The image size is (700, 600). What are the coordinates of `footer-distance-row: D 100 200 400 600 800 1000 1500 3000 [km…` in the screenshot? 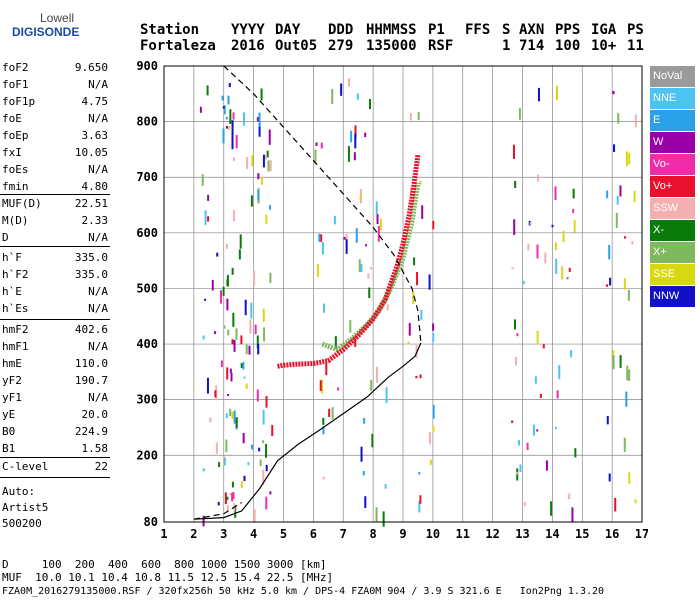 It's located at (164, 564).